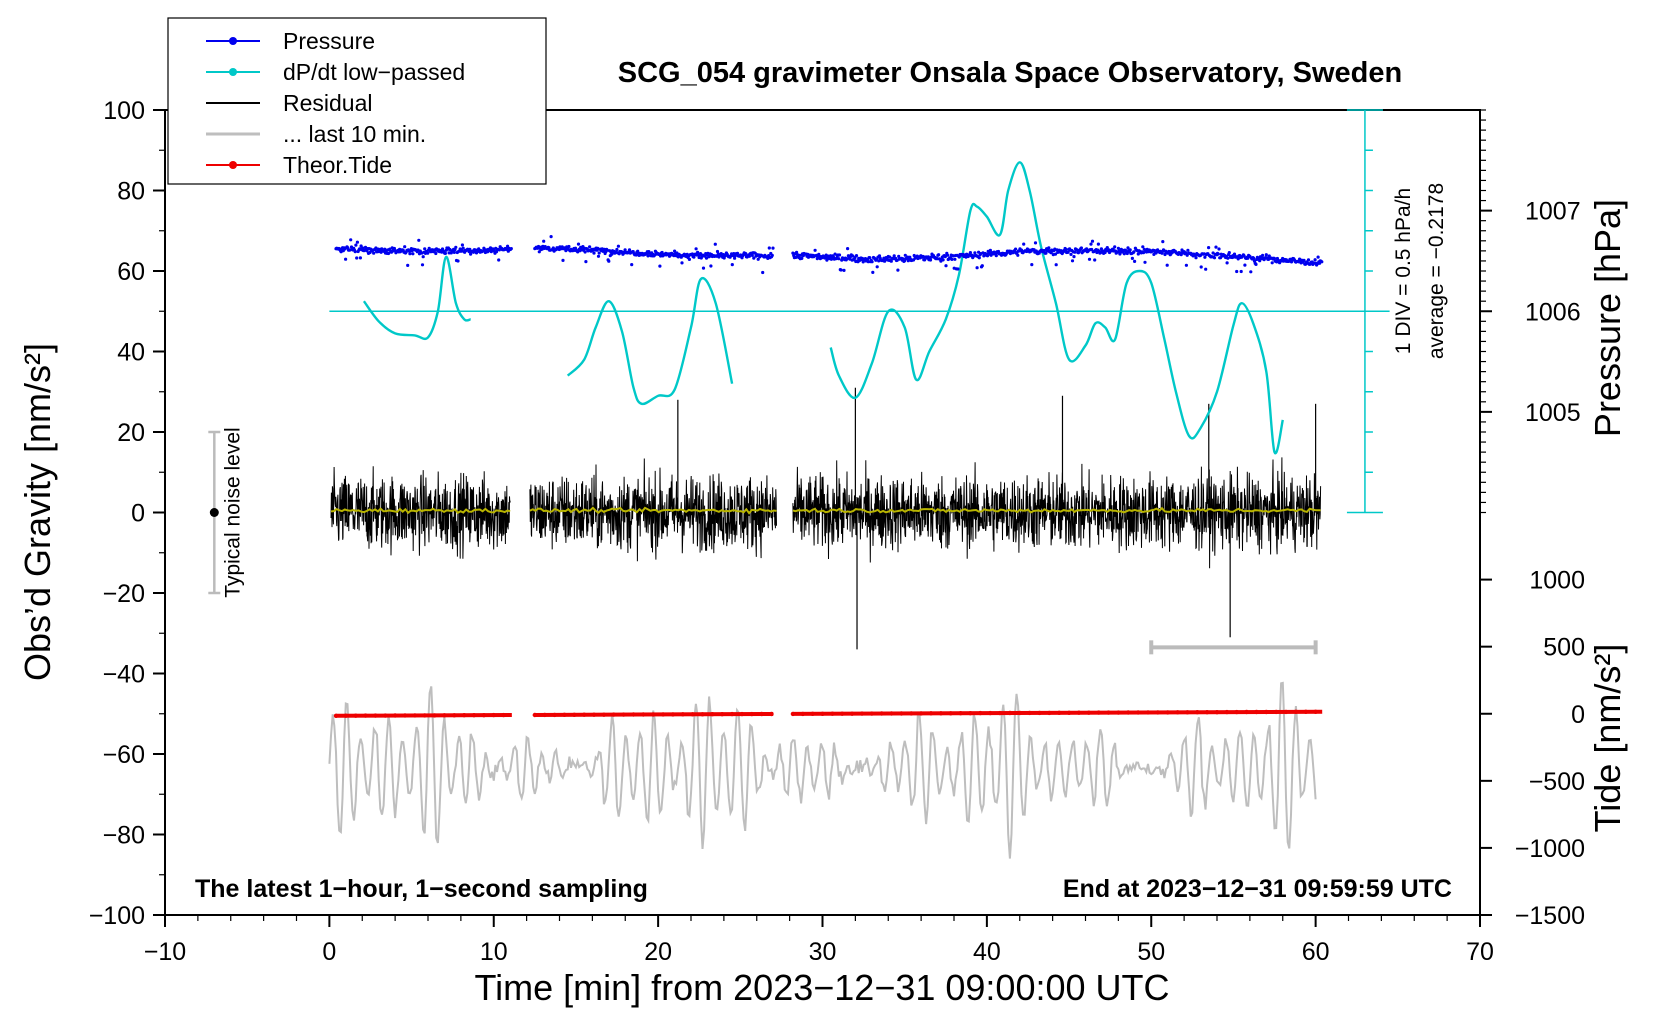 This screenshot has width=1660, height=1020. Describe the element at coordinates (1564, 648) in the screenshot. I see `tide-tick-label: 500` at that location.